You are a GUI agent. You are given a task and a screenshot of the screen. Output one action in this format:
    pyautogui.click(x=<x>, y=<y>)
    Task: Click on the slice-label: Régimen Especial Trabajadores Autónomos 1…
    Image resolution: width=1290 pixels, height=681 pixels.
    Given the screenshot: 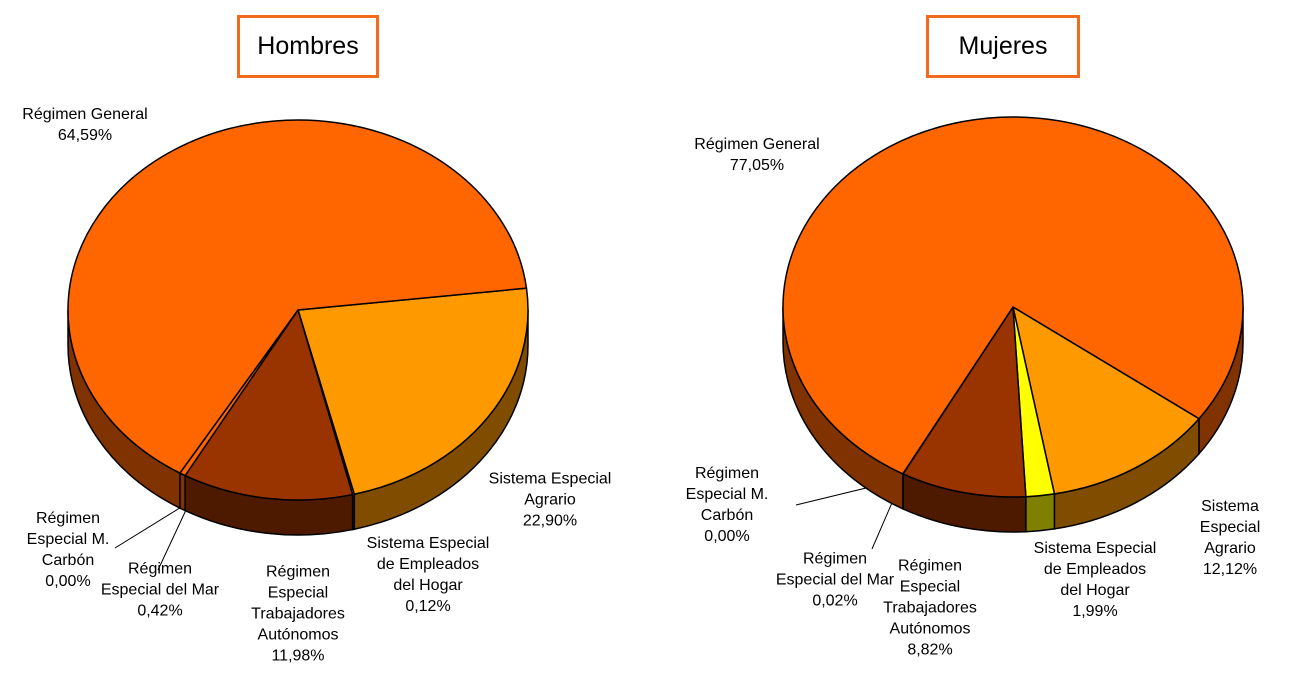 What is the action you would take?
    pyautogui.click(x=298, y=614)
    